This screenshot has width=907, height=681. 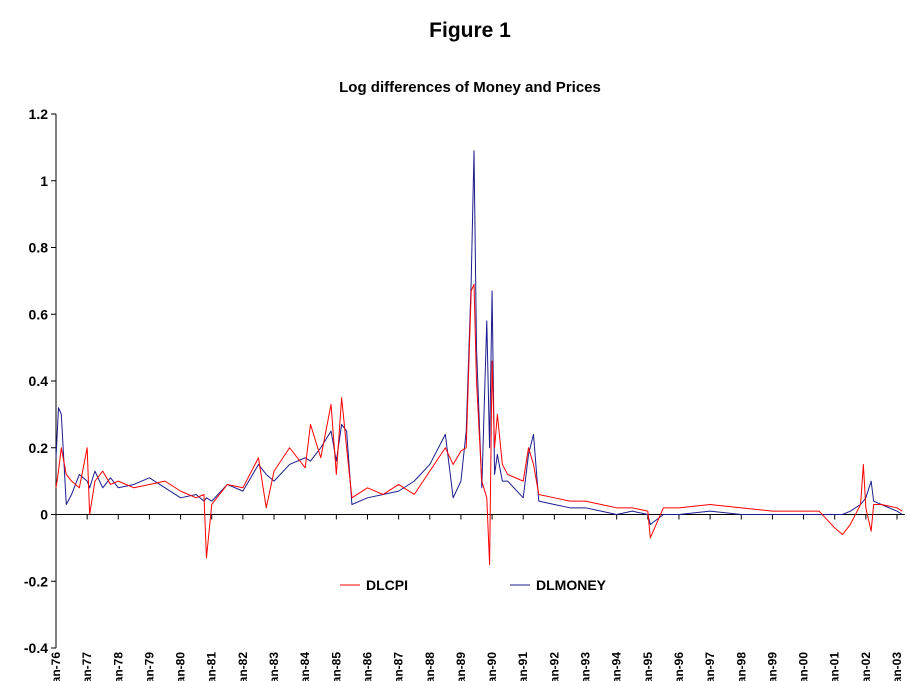 I want to click on y-tick-label: -0.2, so click(x=36, y=581).